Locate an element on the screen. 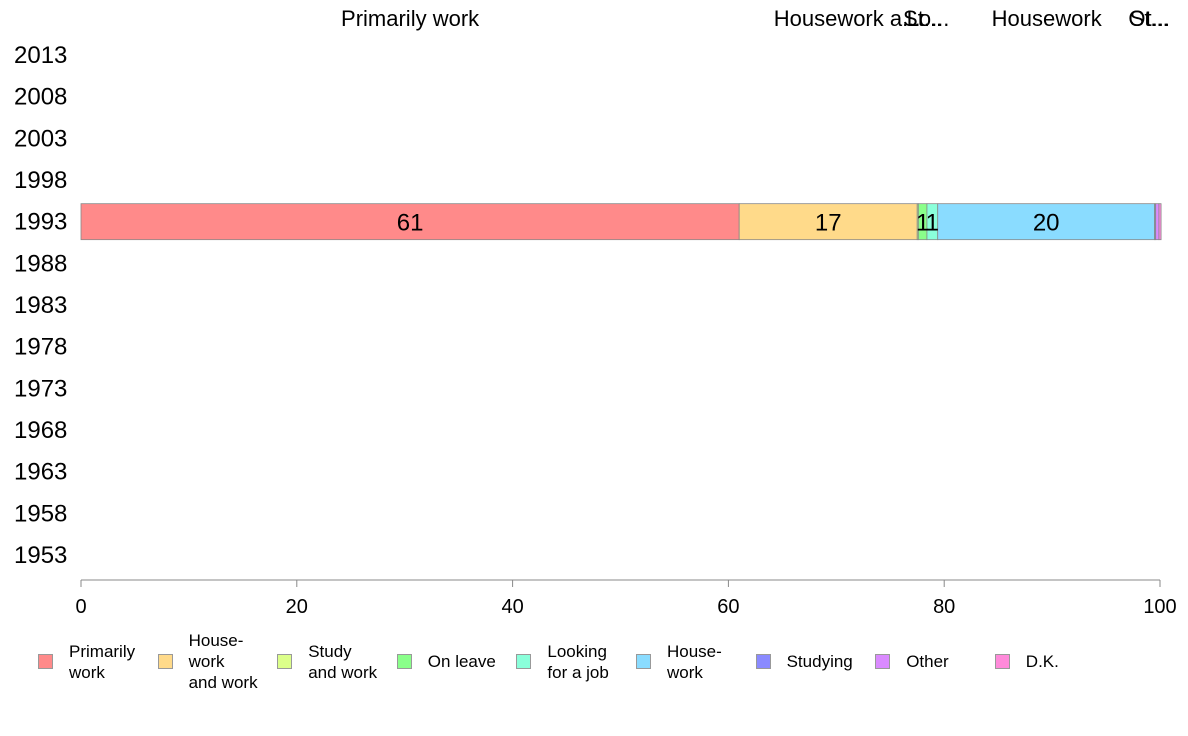 This screenshot has width=1188, height=736. y-tick-label: 1963 is located at coordinates (40, 472).